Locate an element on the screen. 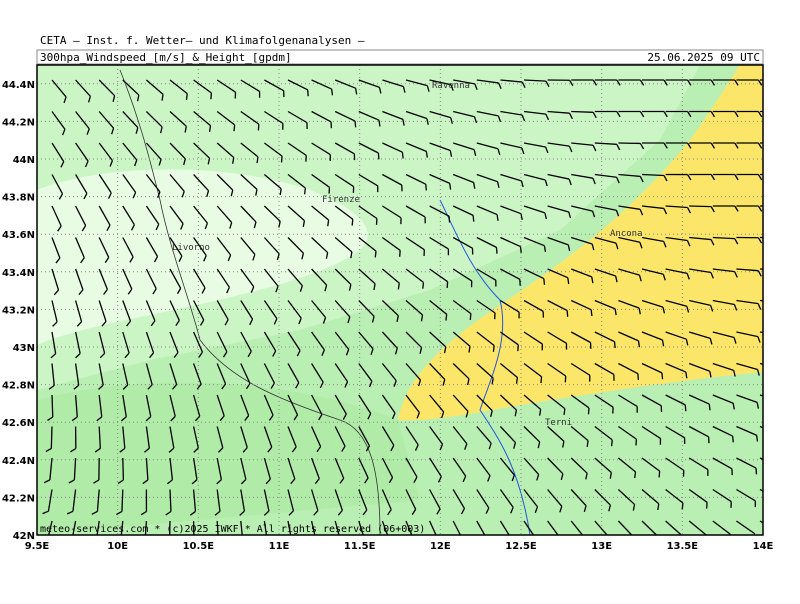  y-tick-label: 44.4N is located at coordinates (18, 85).